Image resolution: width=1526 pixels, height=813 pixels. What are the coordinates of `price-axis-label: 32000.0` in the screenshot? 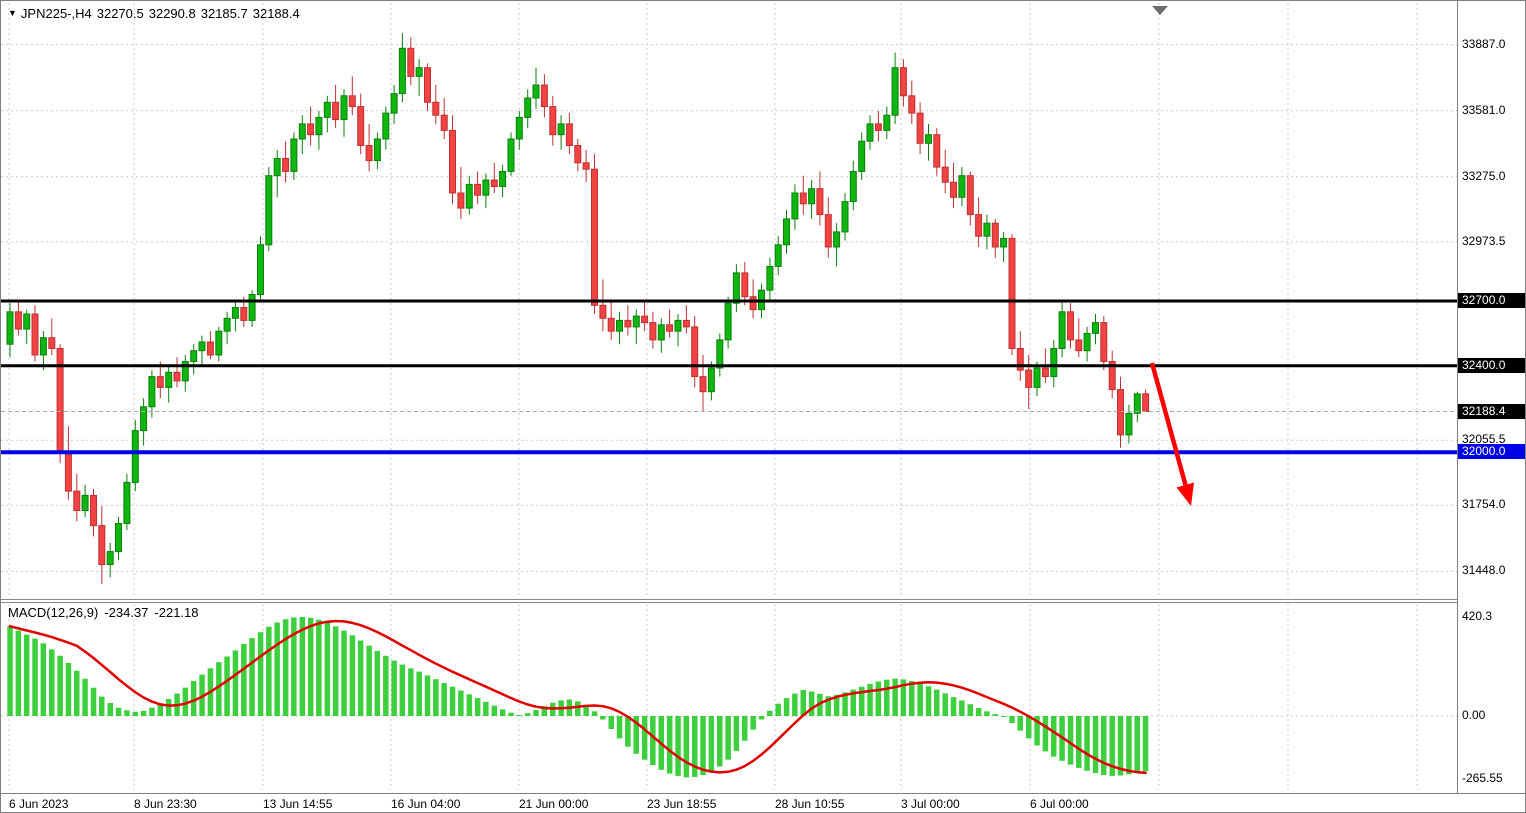 It's located at (1491, 452).